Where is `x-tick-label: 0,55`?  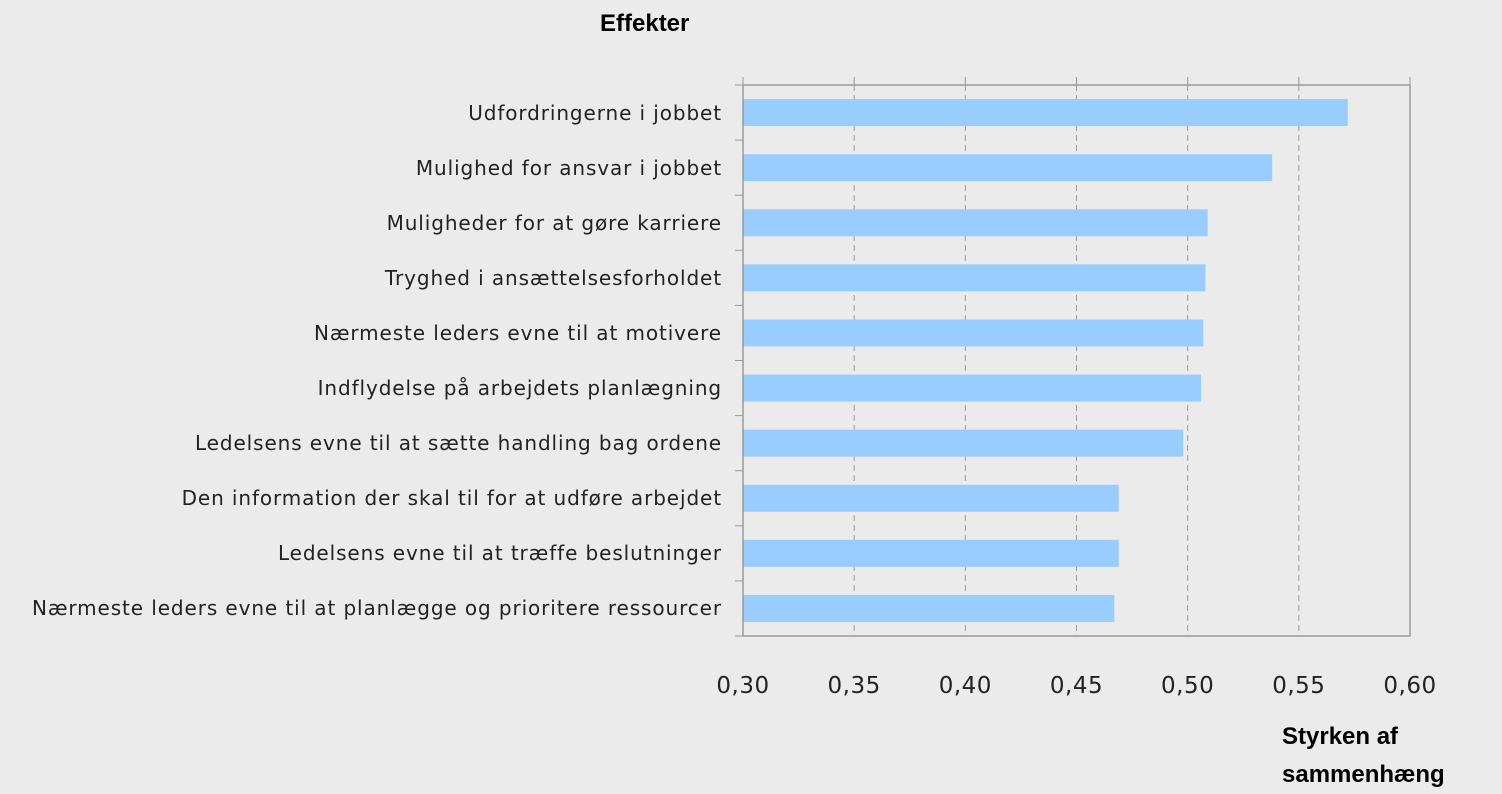
x-tick-label: 0,55 is located at coordinates (1298, 686).